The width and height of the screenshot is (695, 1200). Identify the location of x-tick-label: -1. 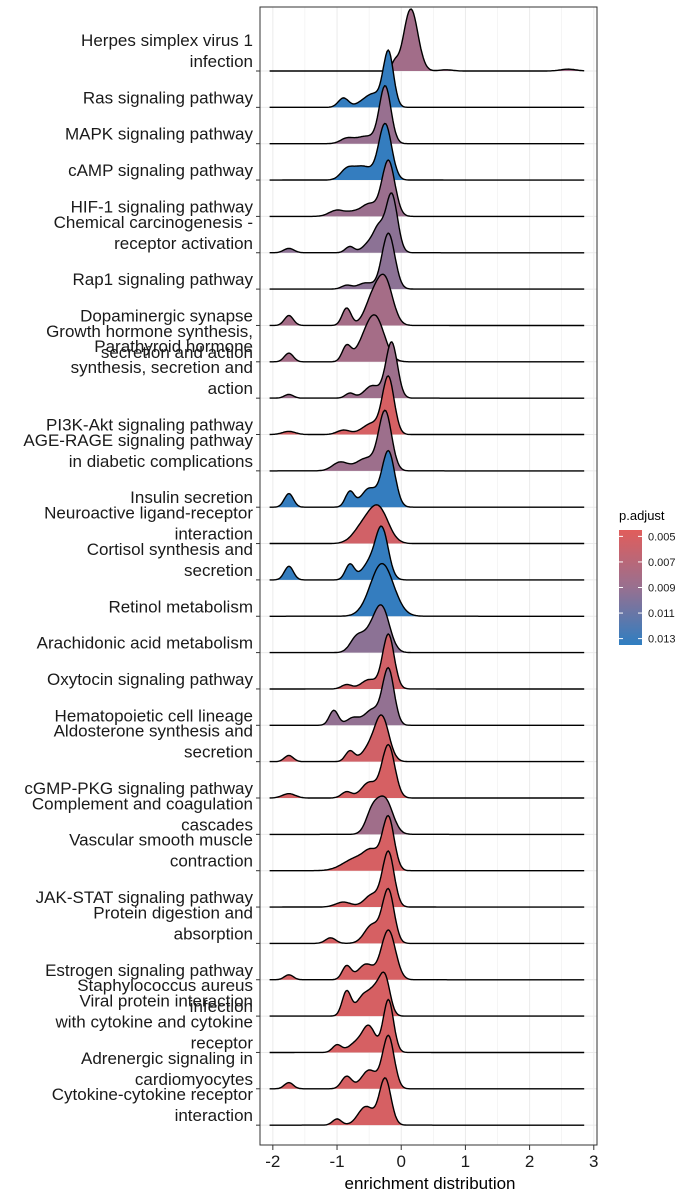
(336, 1161).